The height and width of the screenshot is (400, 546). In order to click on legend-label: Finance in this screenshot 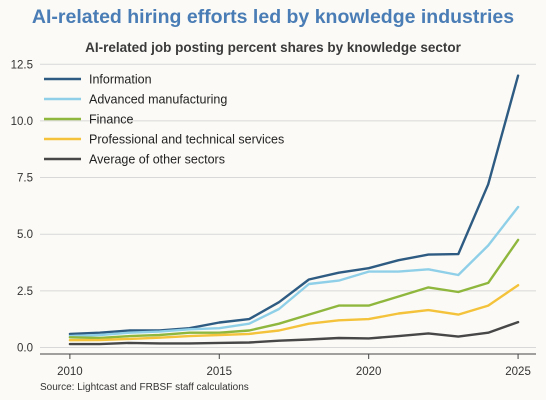, I will do `click(111, 120)`.